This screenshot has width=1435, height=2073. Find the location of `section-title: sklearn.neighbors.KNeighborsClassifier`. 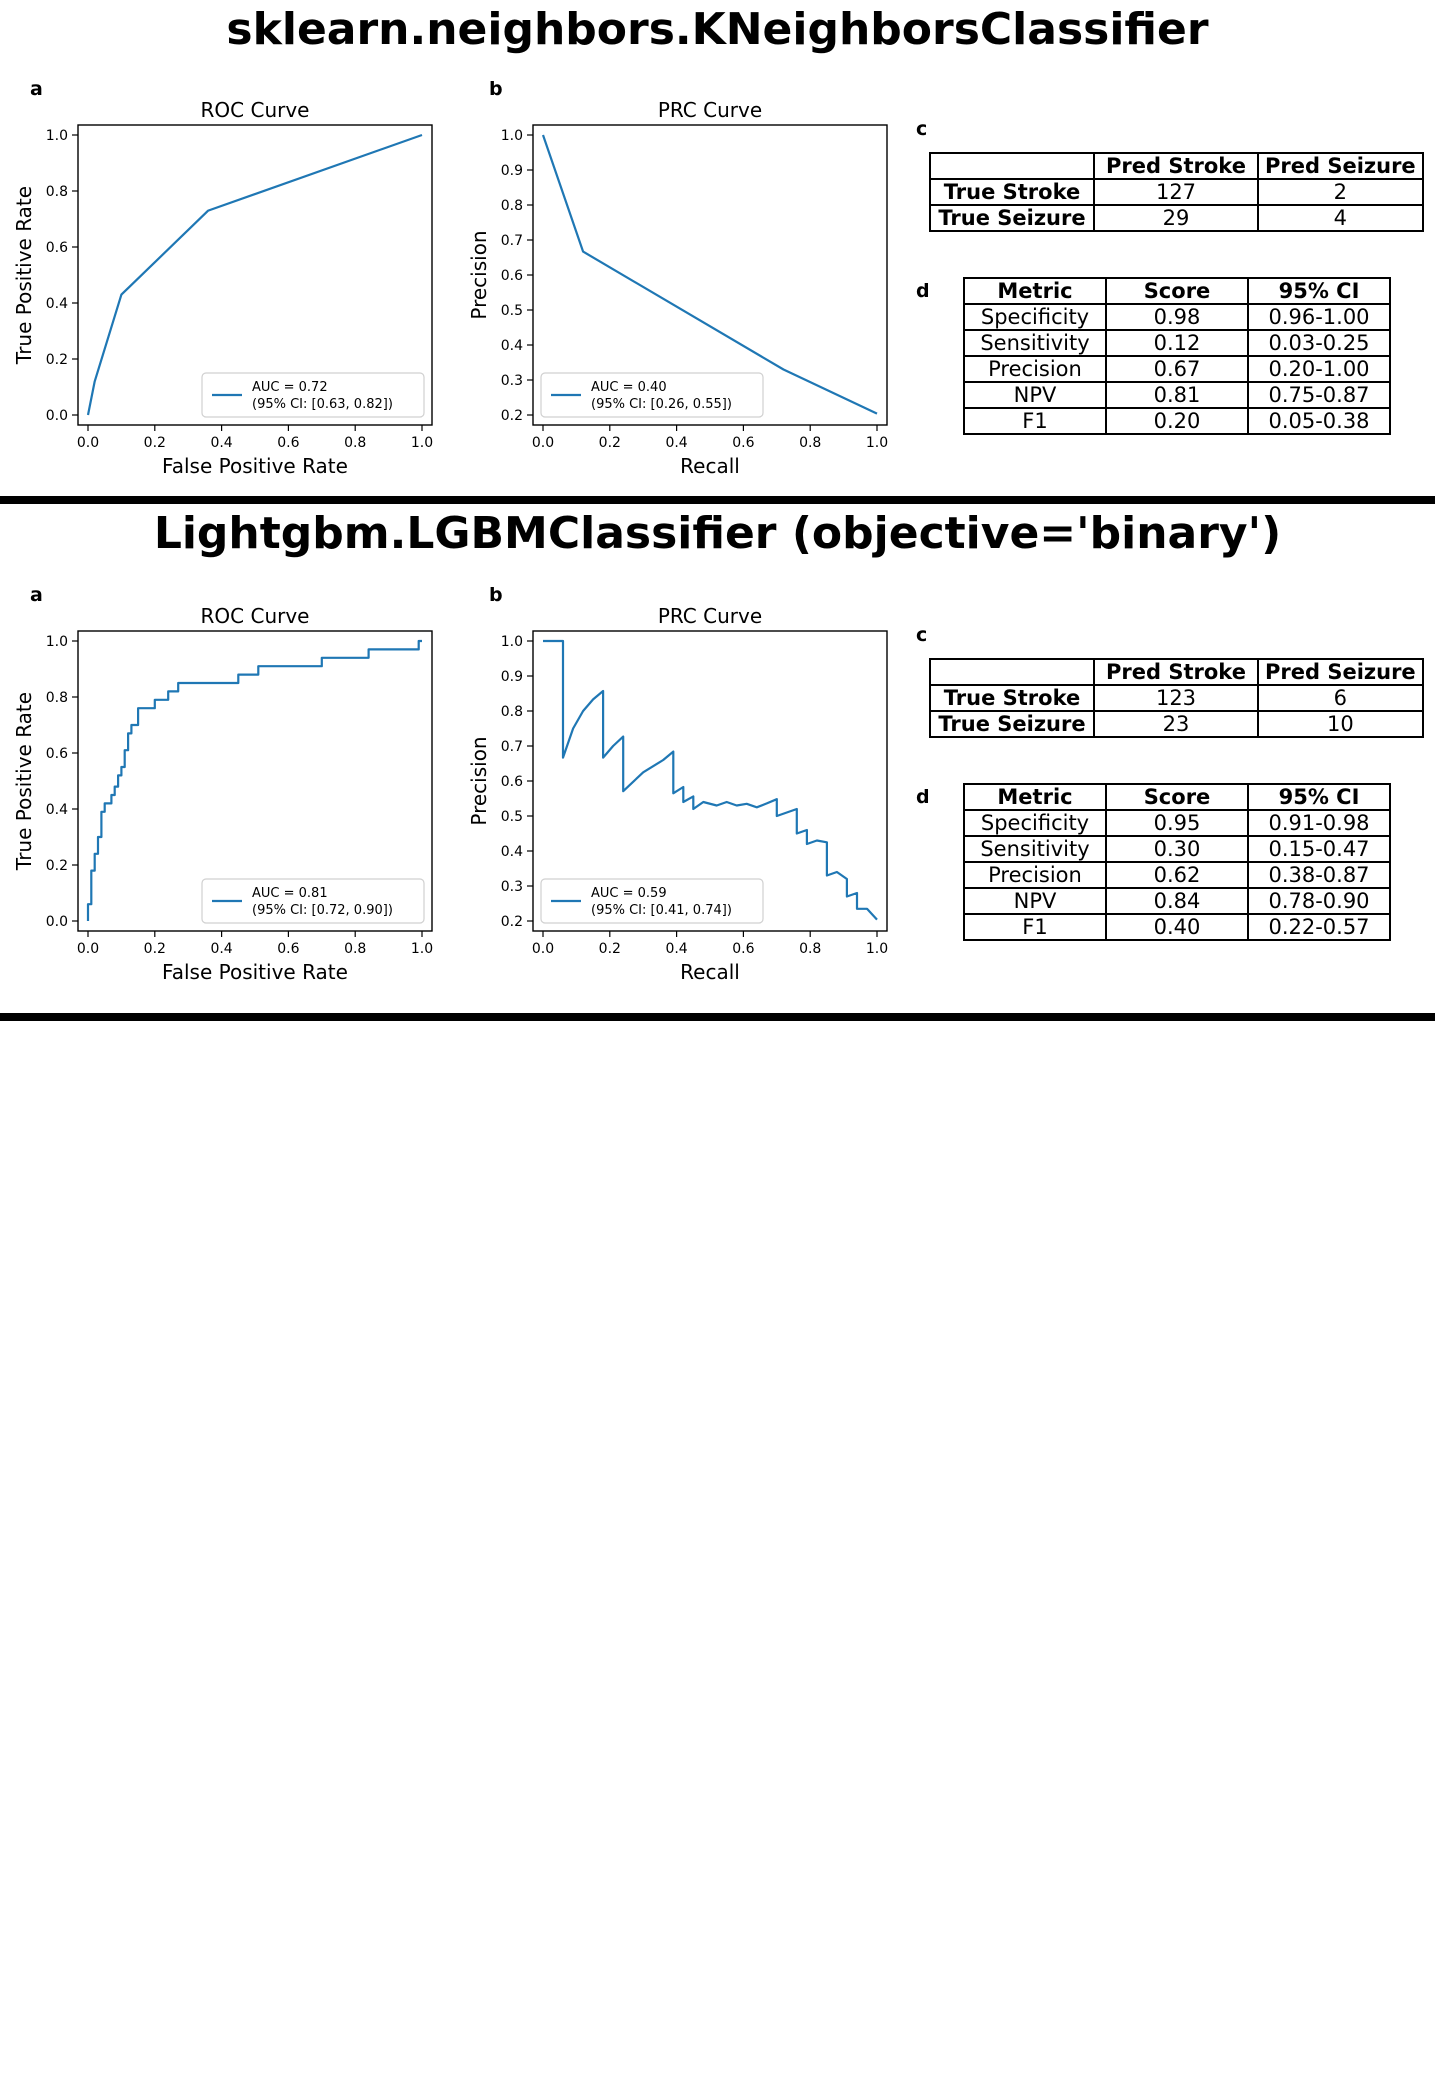

section-title: sklearn.neighbors.KNeighborsClassifier is located at coordinates (717, 29).